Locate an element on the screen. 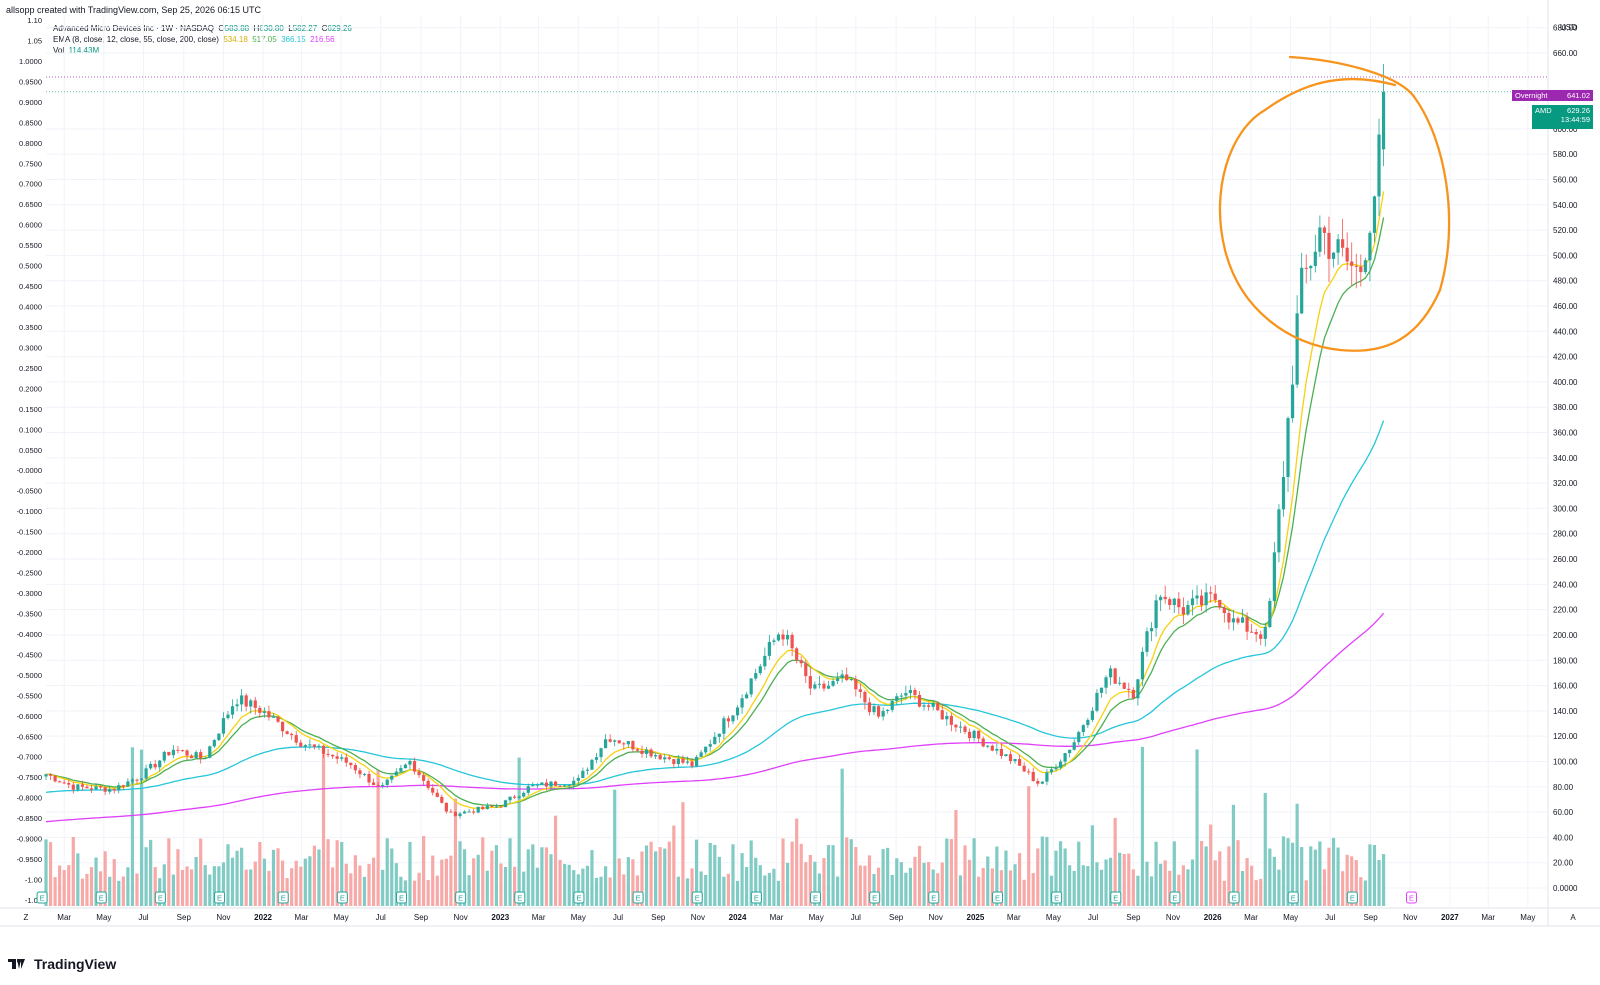  annotation-circle is located at coordinates (1334, 203).